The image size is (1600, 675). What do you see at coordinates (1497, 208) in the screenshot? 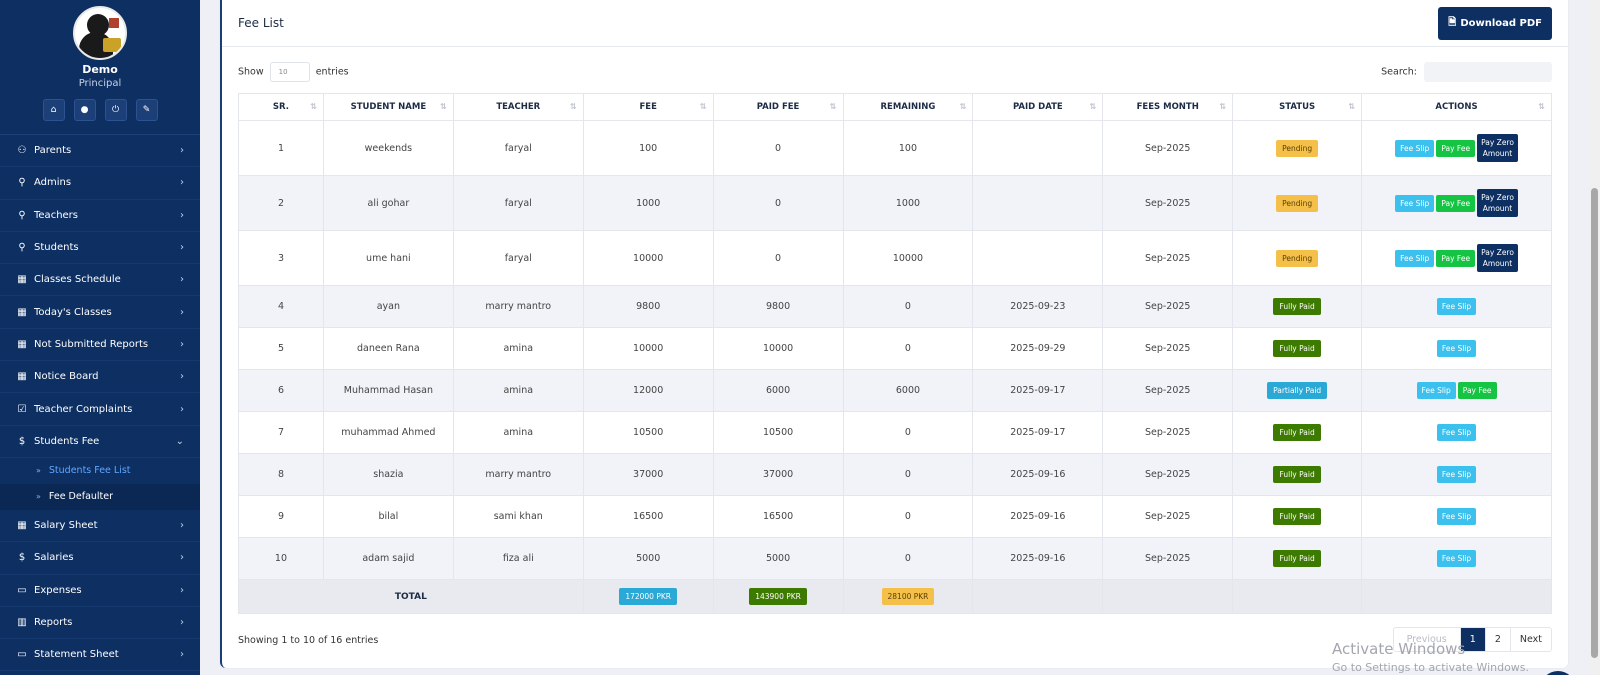
I see `pay-zero-line2: Amount` at bounding box center [1497, 208].